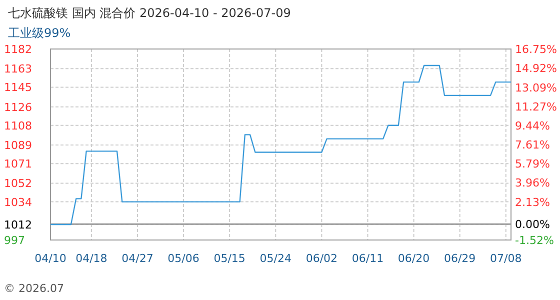 The image size is (560, 300). What do you see at coordinates (536, 69) in the screenshot?
I see `y2-tick-label: 14.92%` at bounding box center [536, 69].